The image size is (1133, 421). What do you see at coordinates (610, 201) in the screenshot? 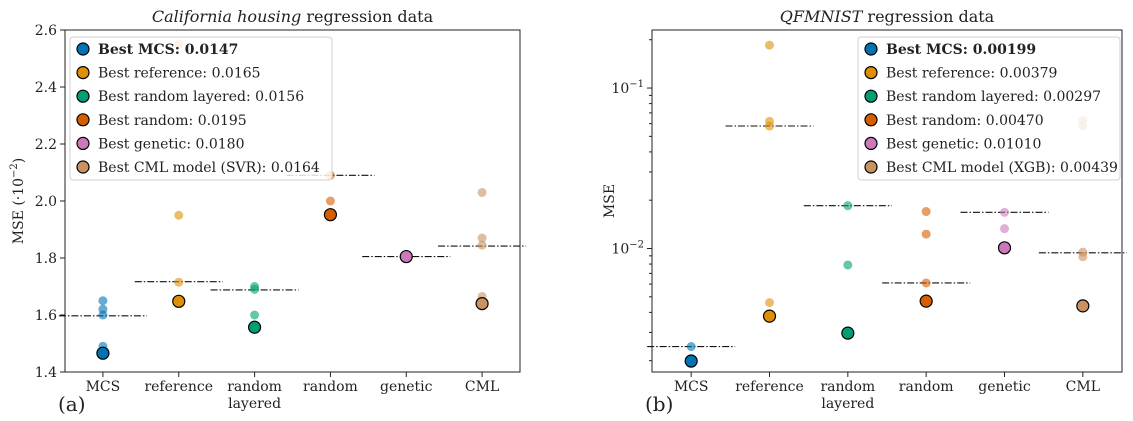
I see `y-axis-label: MSE` at bounding box center [610, 201].